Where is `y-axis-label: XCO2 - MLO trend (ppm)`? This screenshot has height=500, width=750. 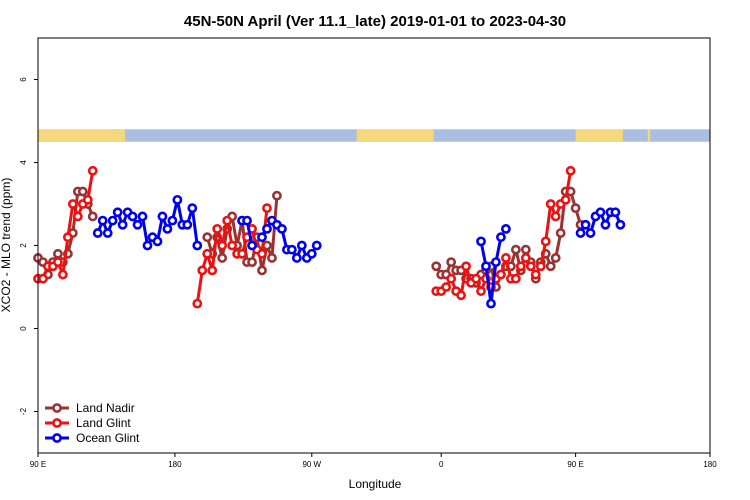
y-axis-label: XCO2 - MLO trend (ppm) is located at coordinates (6, 245).